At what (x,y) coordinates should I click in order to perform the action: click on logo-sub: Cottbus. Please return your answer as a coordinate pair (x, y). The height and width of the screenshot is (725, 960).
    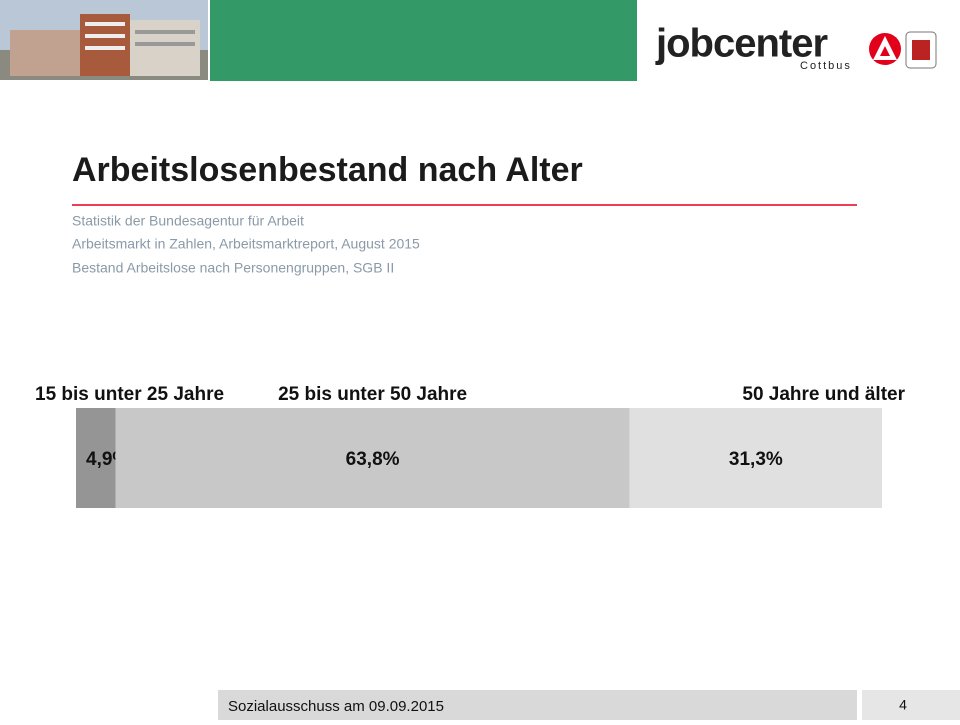
    Looking at the image, I should click on (826, 66).